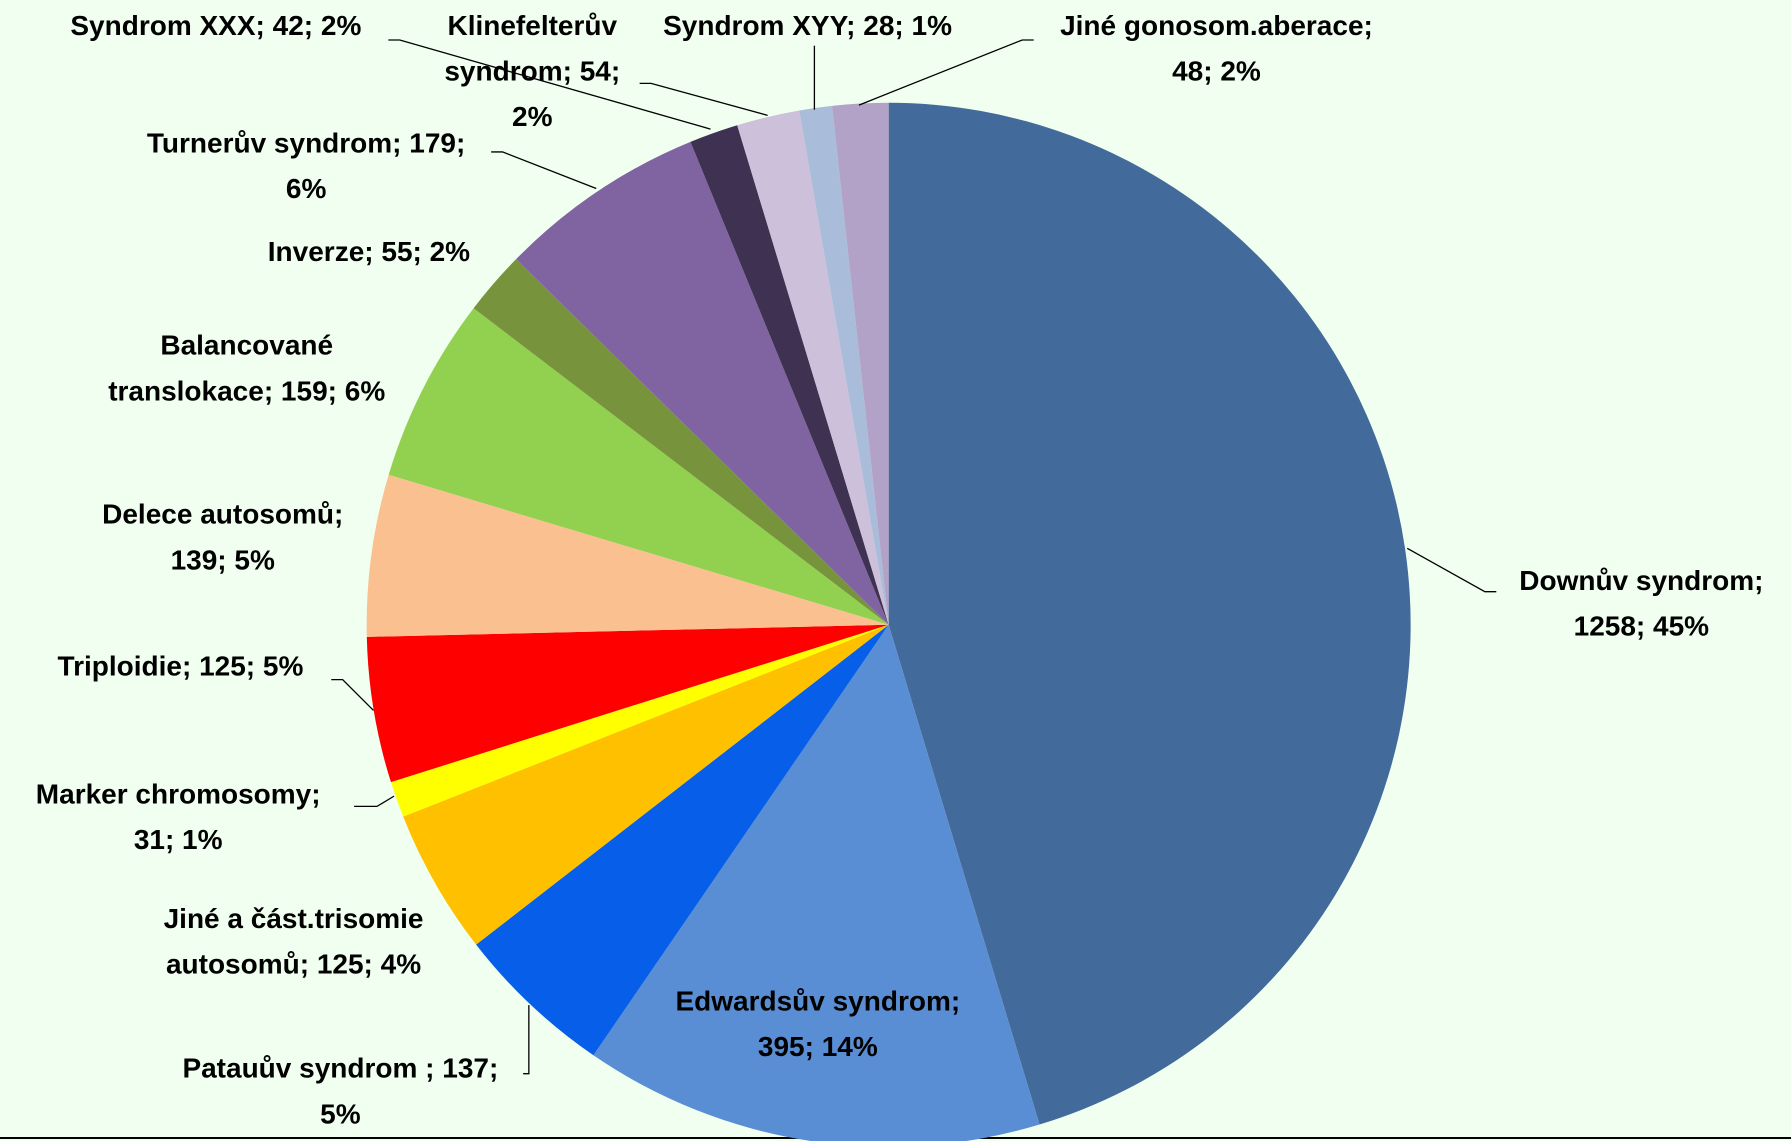 Image resolution: width=1791 pixels, height=1141 pixels. What do you see at coordinates (294, 918) in the screenshot?
I see `data-label: Jiné a část.trisomie` at bounding box center [294, 918].